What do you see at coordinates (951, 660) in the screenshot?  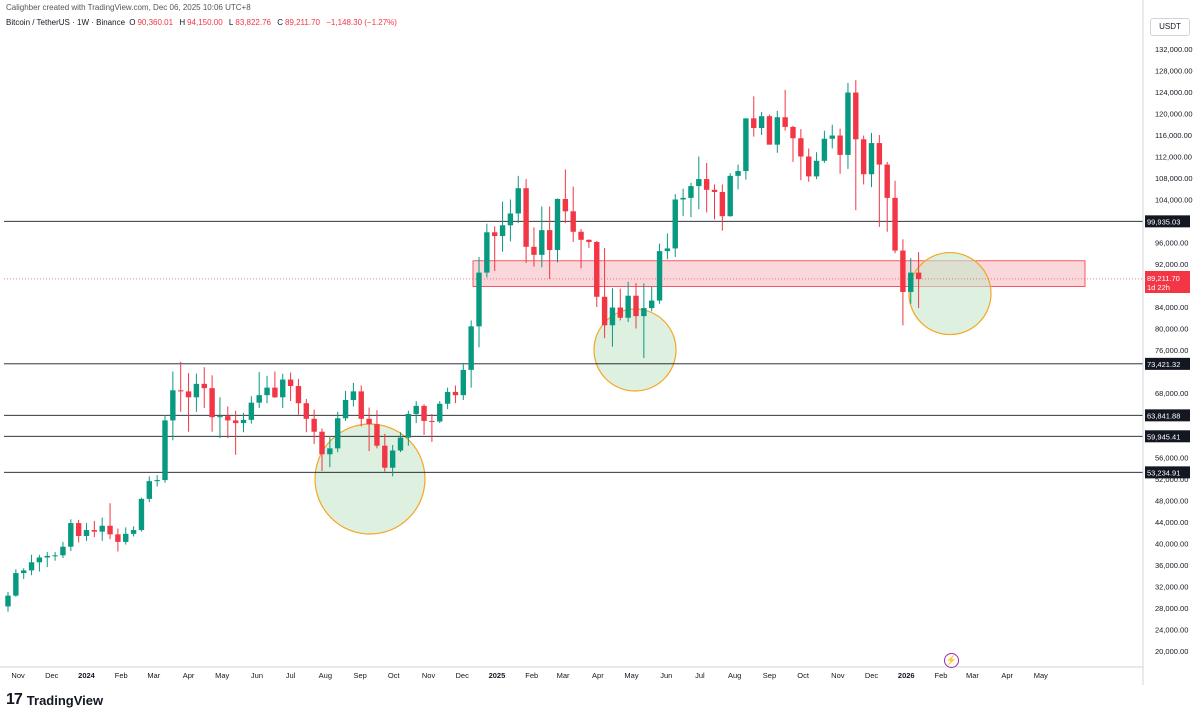 I see `lightning-icon: ⚡` at bounding box center [951, 660].